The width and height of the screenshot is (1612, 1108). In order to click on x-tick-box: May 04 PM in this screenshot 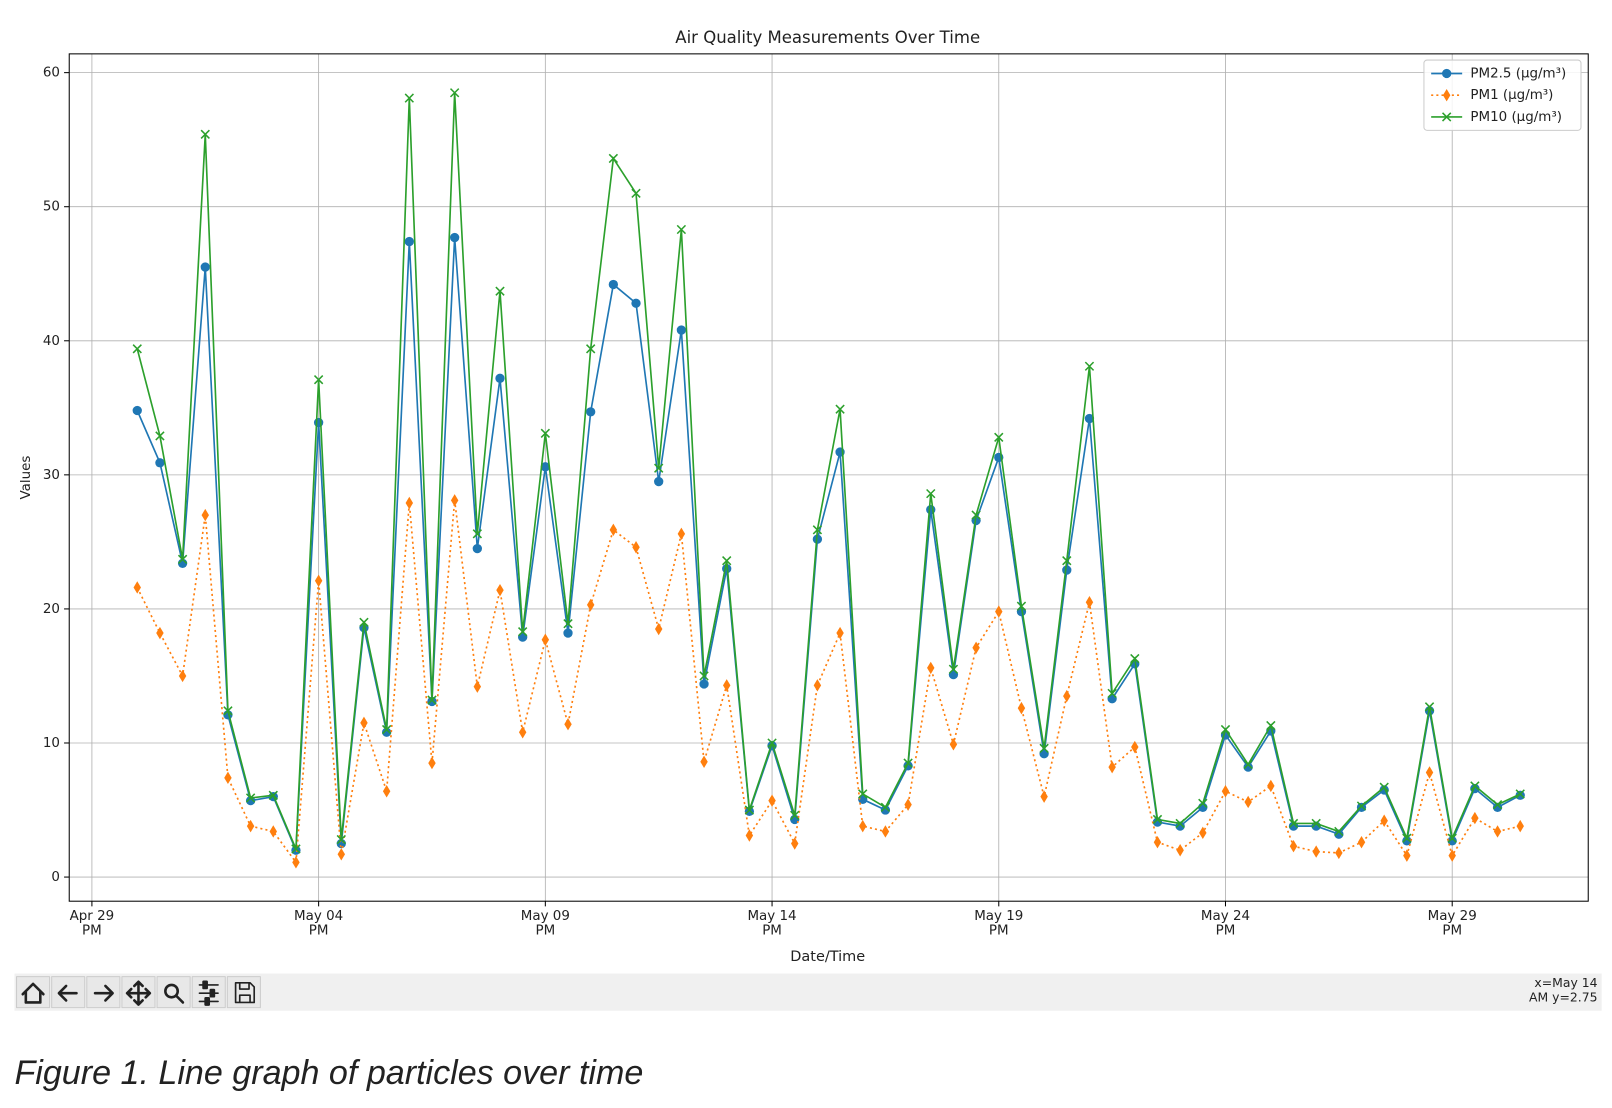, I will do `click(319, 924)`.